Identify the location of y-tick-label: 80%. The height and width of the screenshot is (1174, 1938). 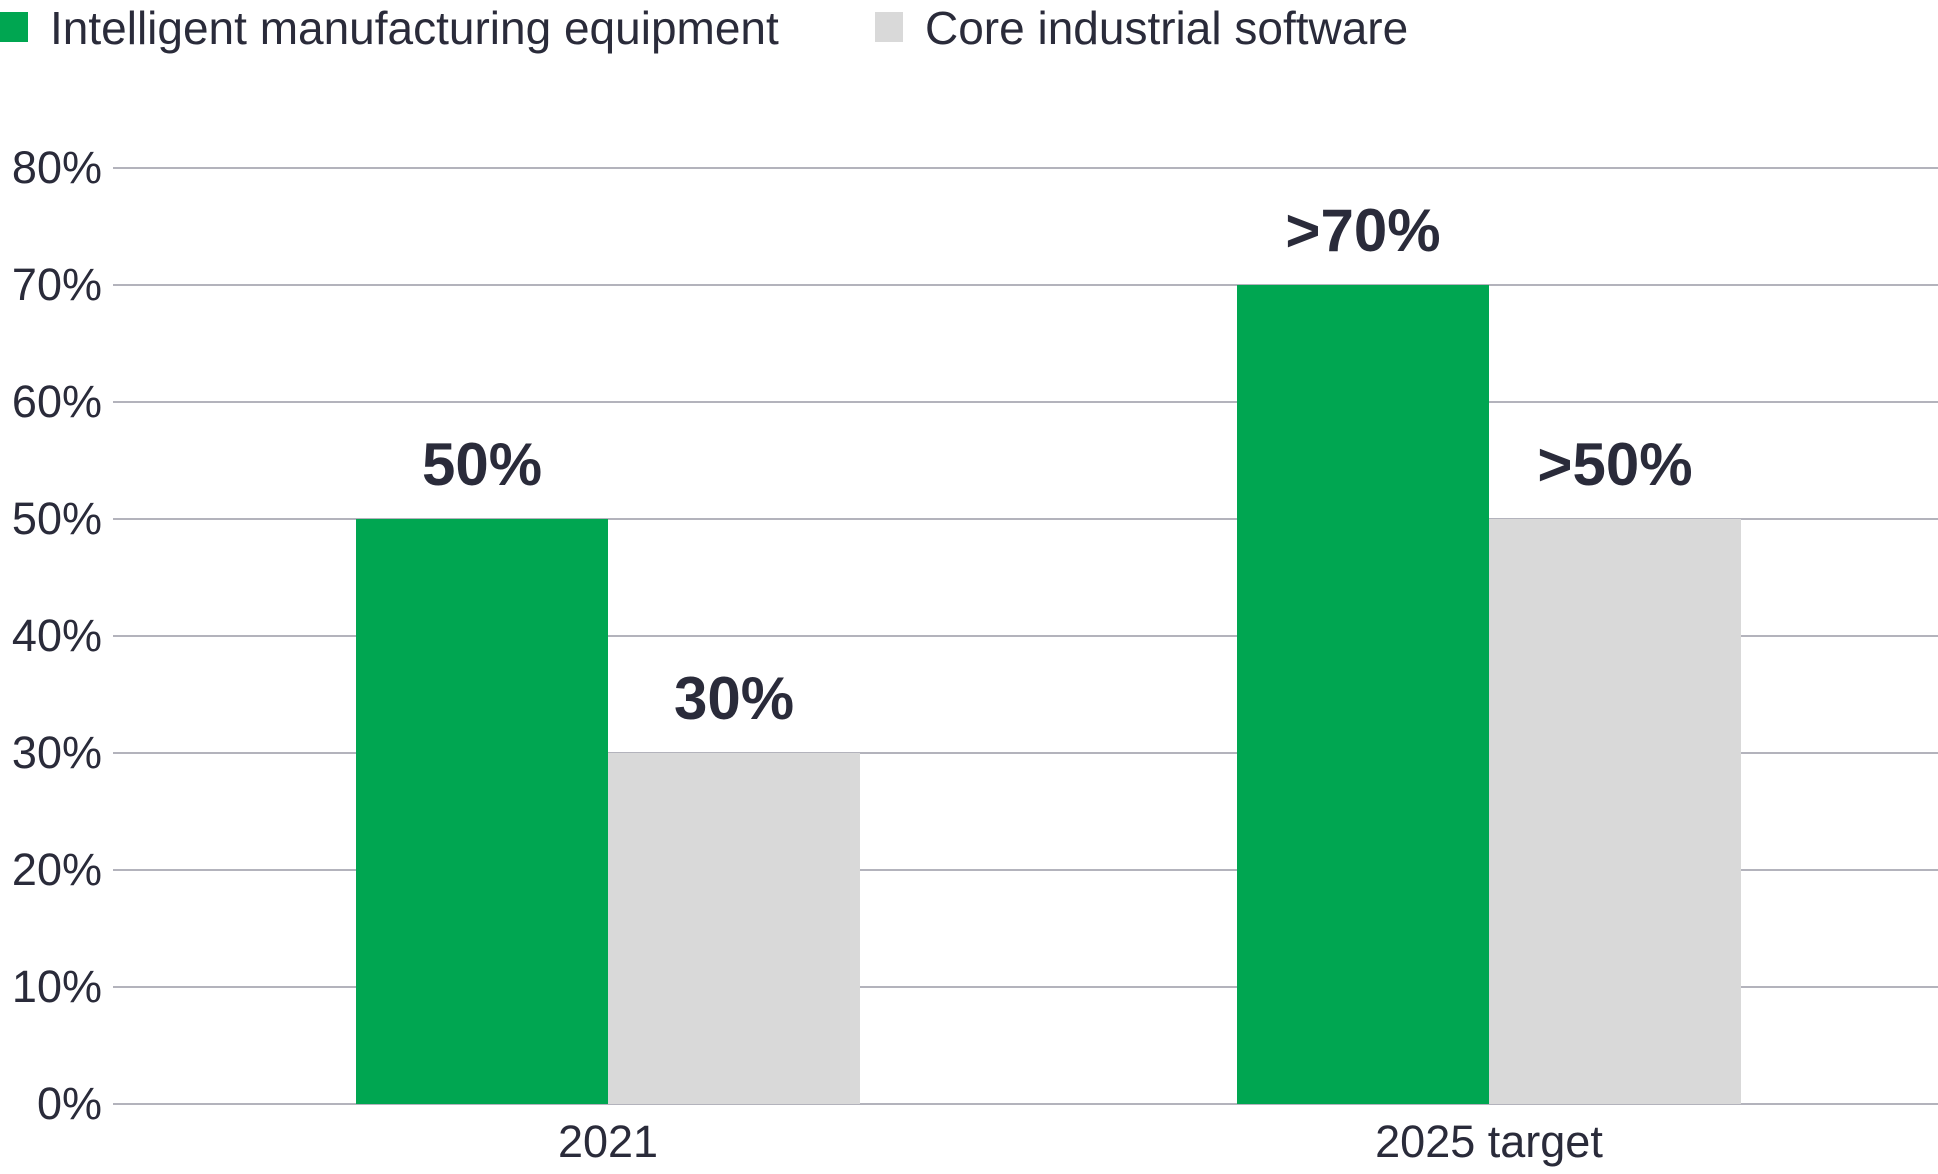
(57, 167).